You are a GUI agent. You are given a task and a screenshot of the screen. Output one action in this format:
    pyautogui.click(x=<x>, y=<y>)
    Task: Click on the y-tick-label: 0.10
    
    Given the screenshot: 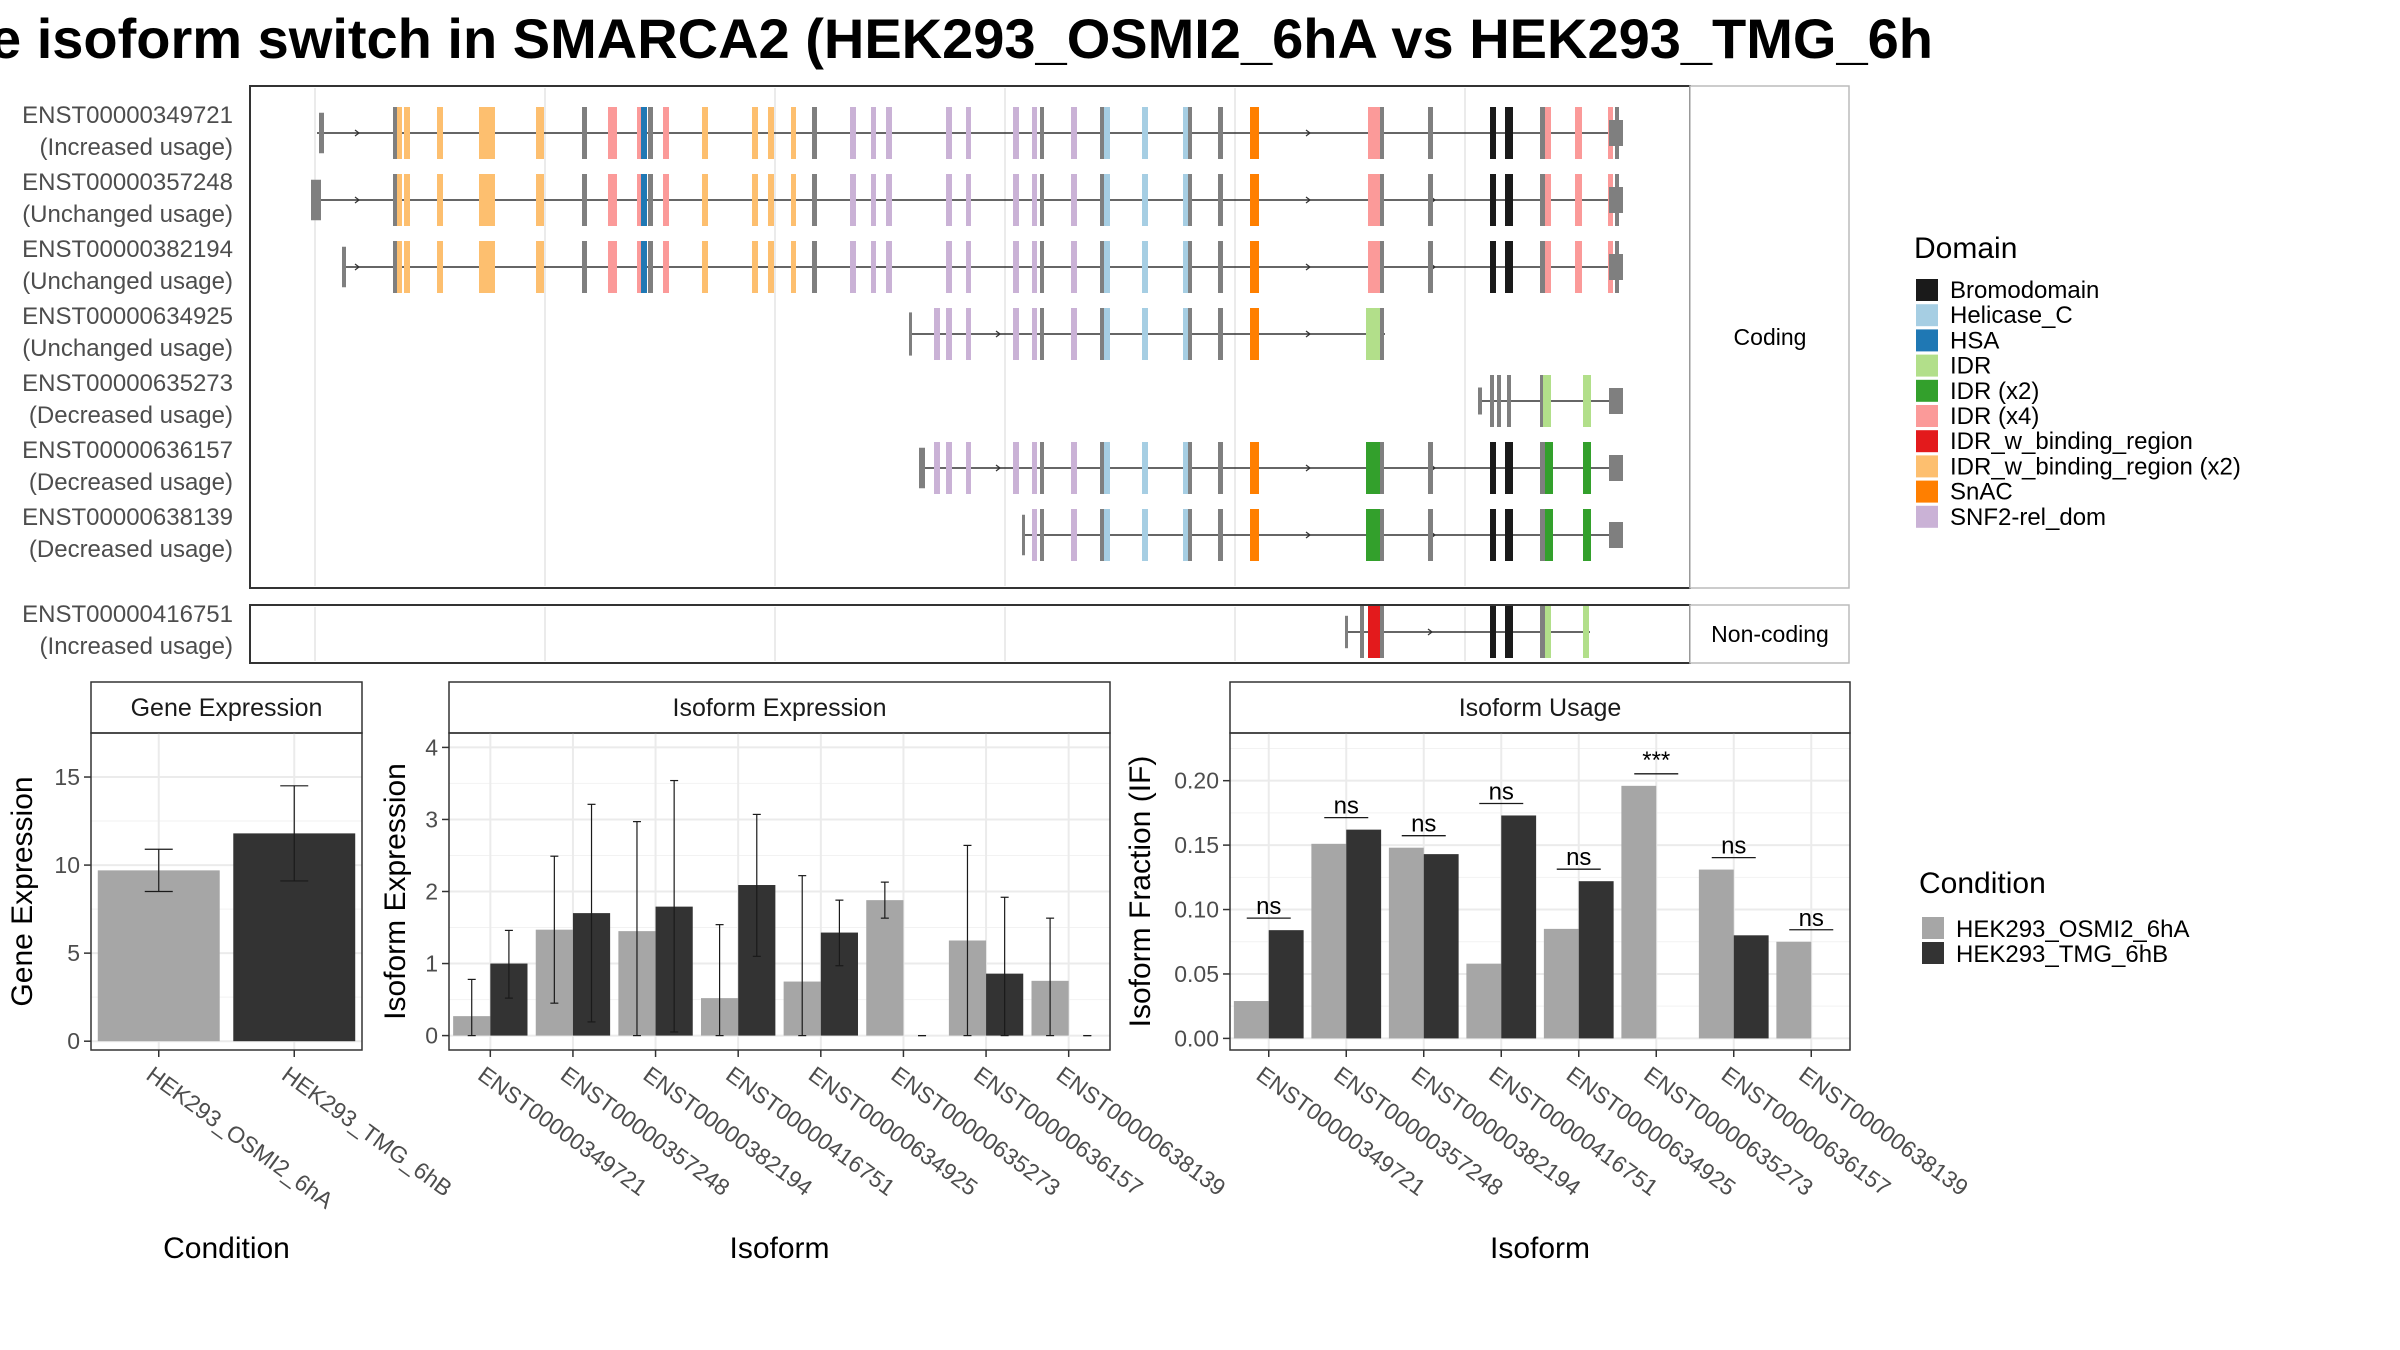 What is the action you would take?
    pyautogui.click(x=1196, y=910)
    